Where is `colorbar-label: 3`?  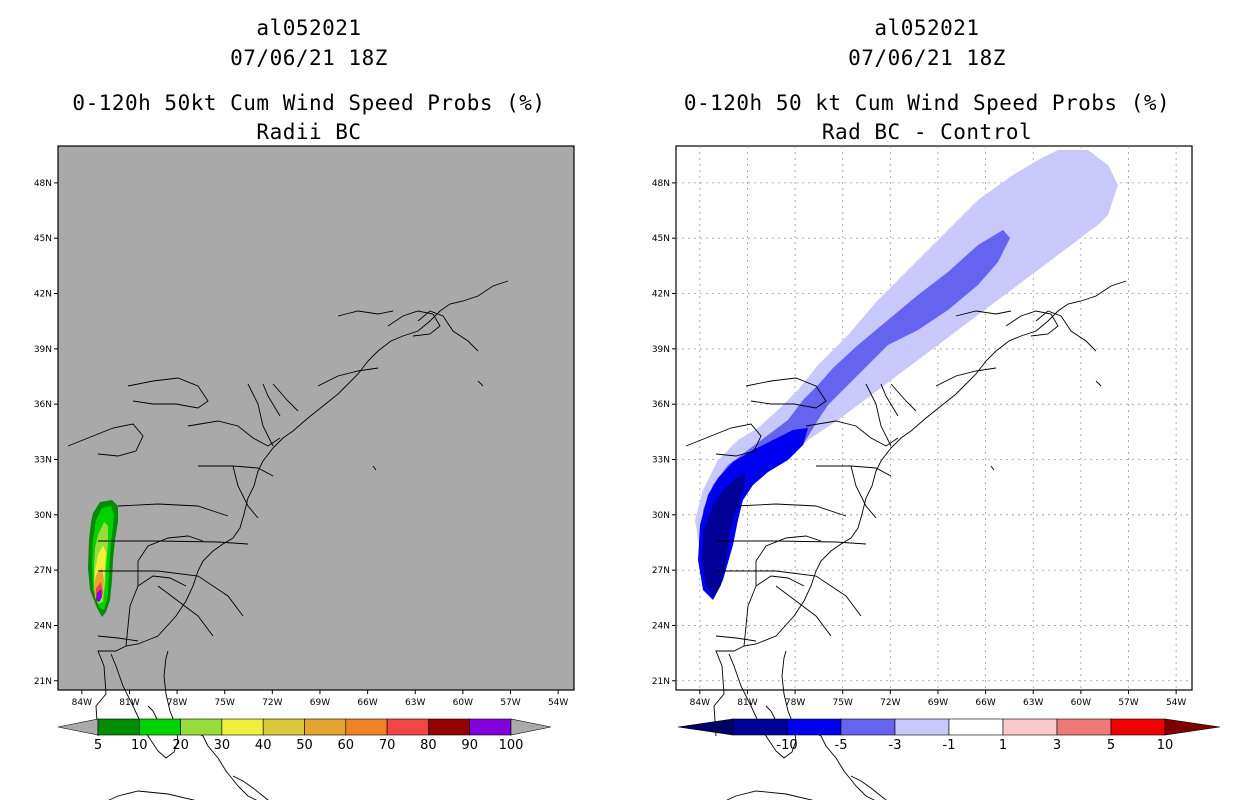
colorbar-label: 3 is located at coordinates (1057, 745).